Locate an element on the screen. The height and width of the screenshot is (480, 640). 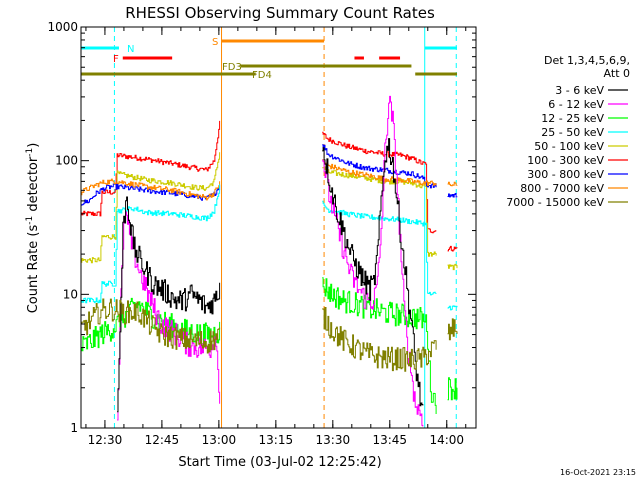
legend-label-6-12-kev: 6 - 12 keV is located at coordinates (576, 104).